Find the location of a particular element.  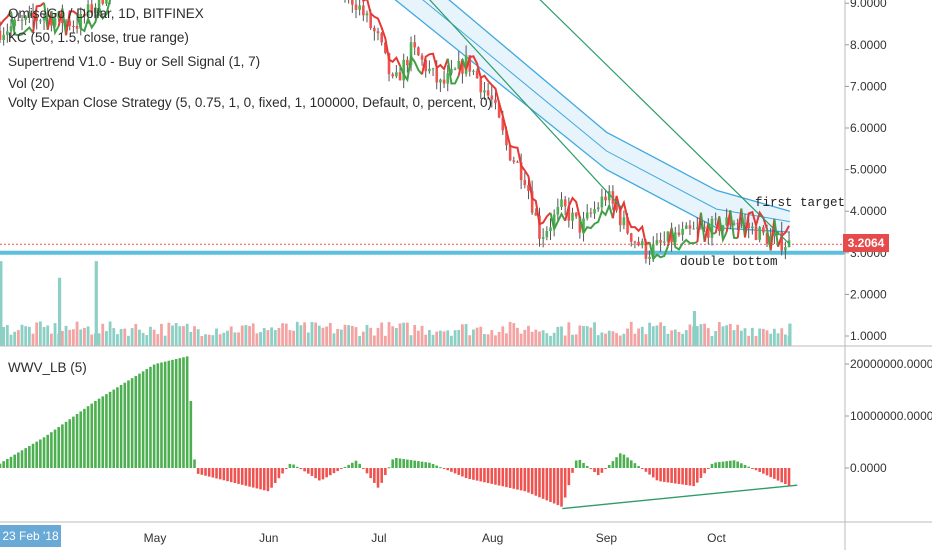

price-tick-label: 7.0000 is located at coordinates (868, 86).